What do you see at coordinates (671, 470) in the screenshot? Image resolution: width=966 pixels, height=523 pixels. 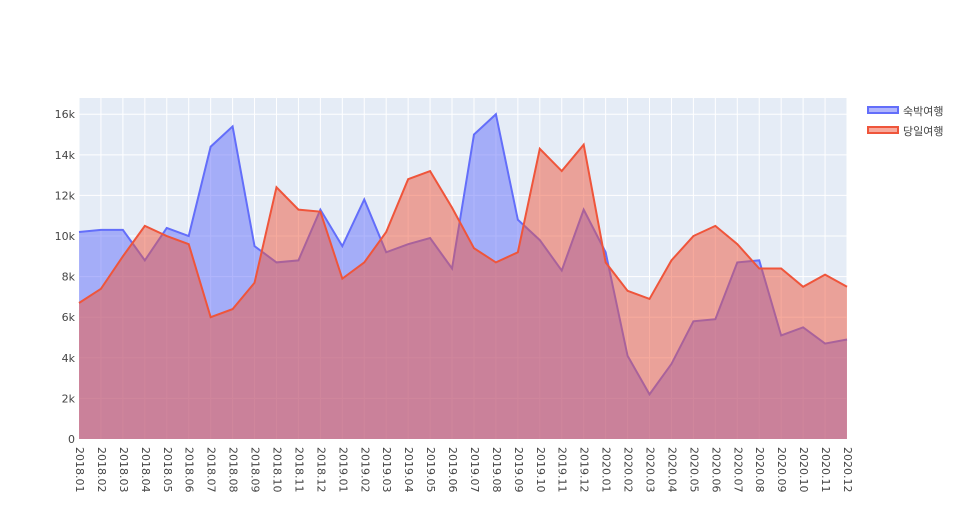 I see `x-tick-label: 2020.04` at bounding box center [671, 470].